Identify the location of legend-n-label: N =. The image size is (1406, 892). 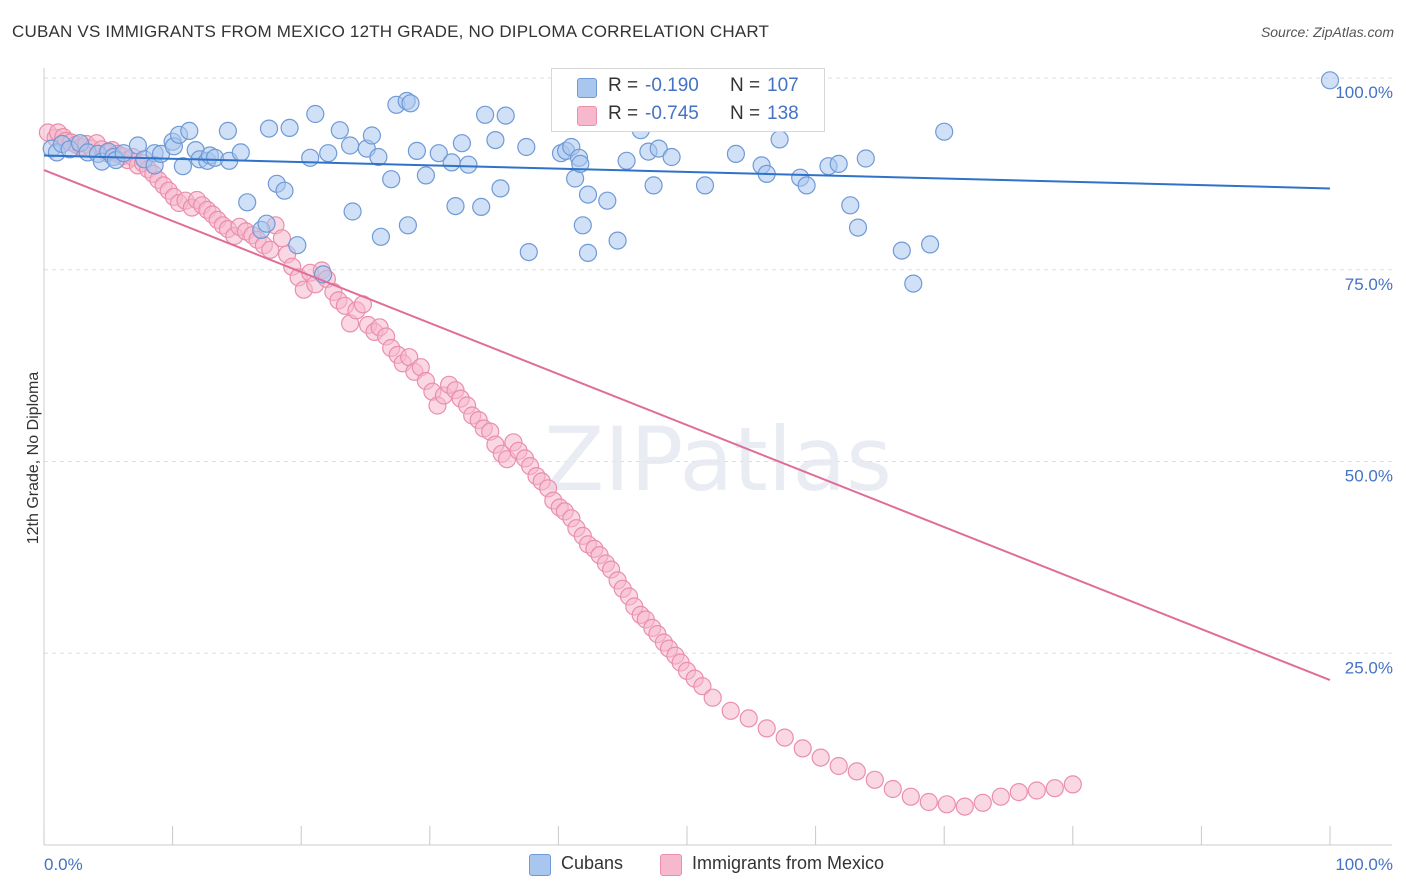
(745, 113).